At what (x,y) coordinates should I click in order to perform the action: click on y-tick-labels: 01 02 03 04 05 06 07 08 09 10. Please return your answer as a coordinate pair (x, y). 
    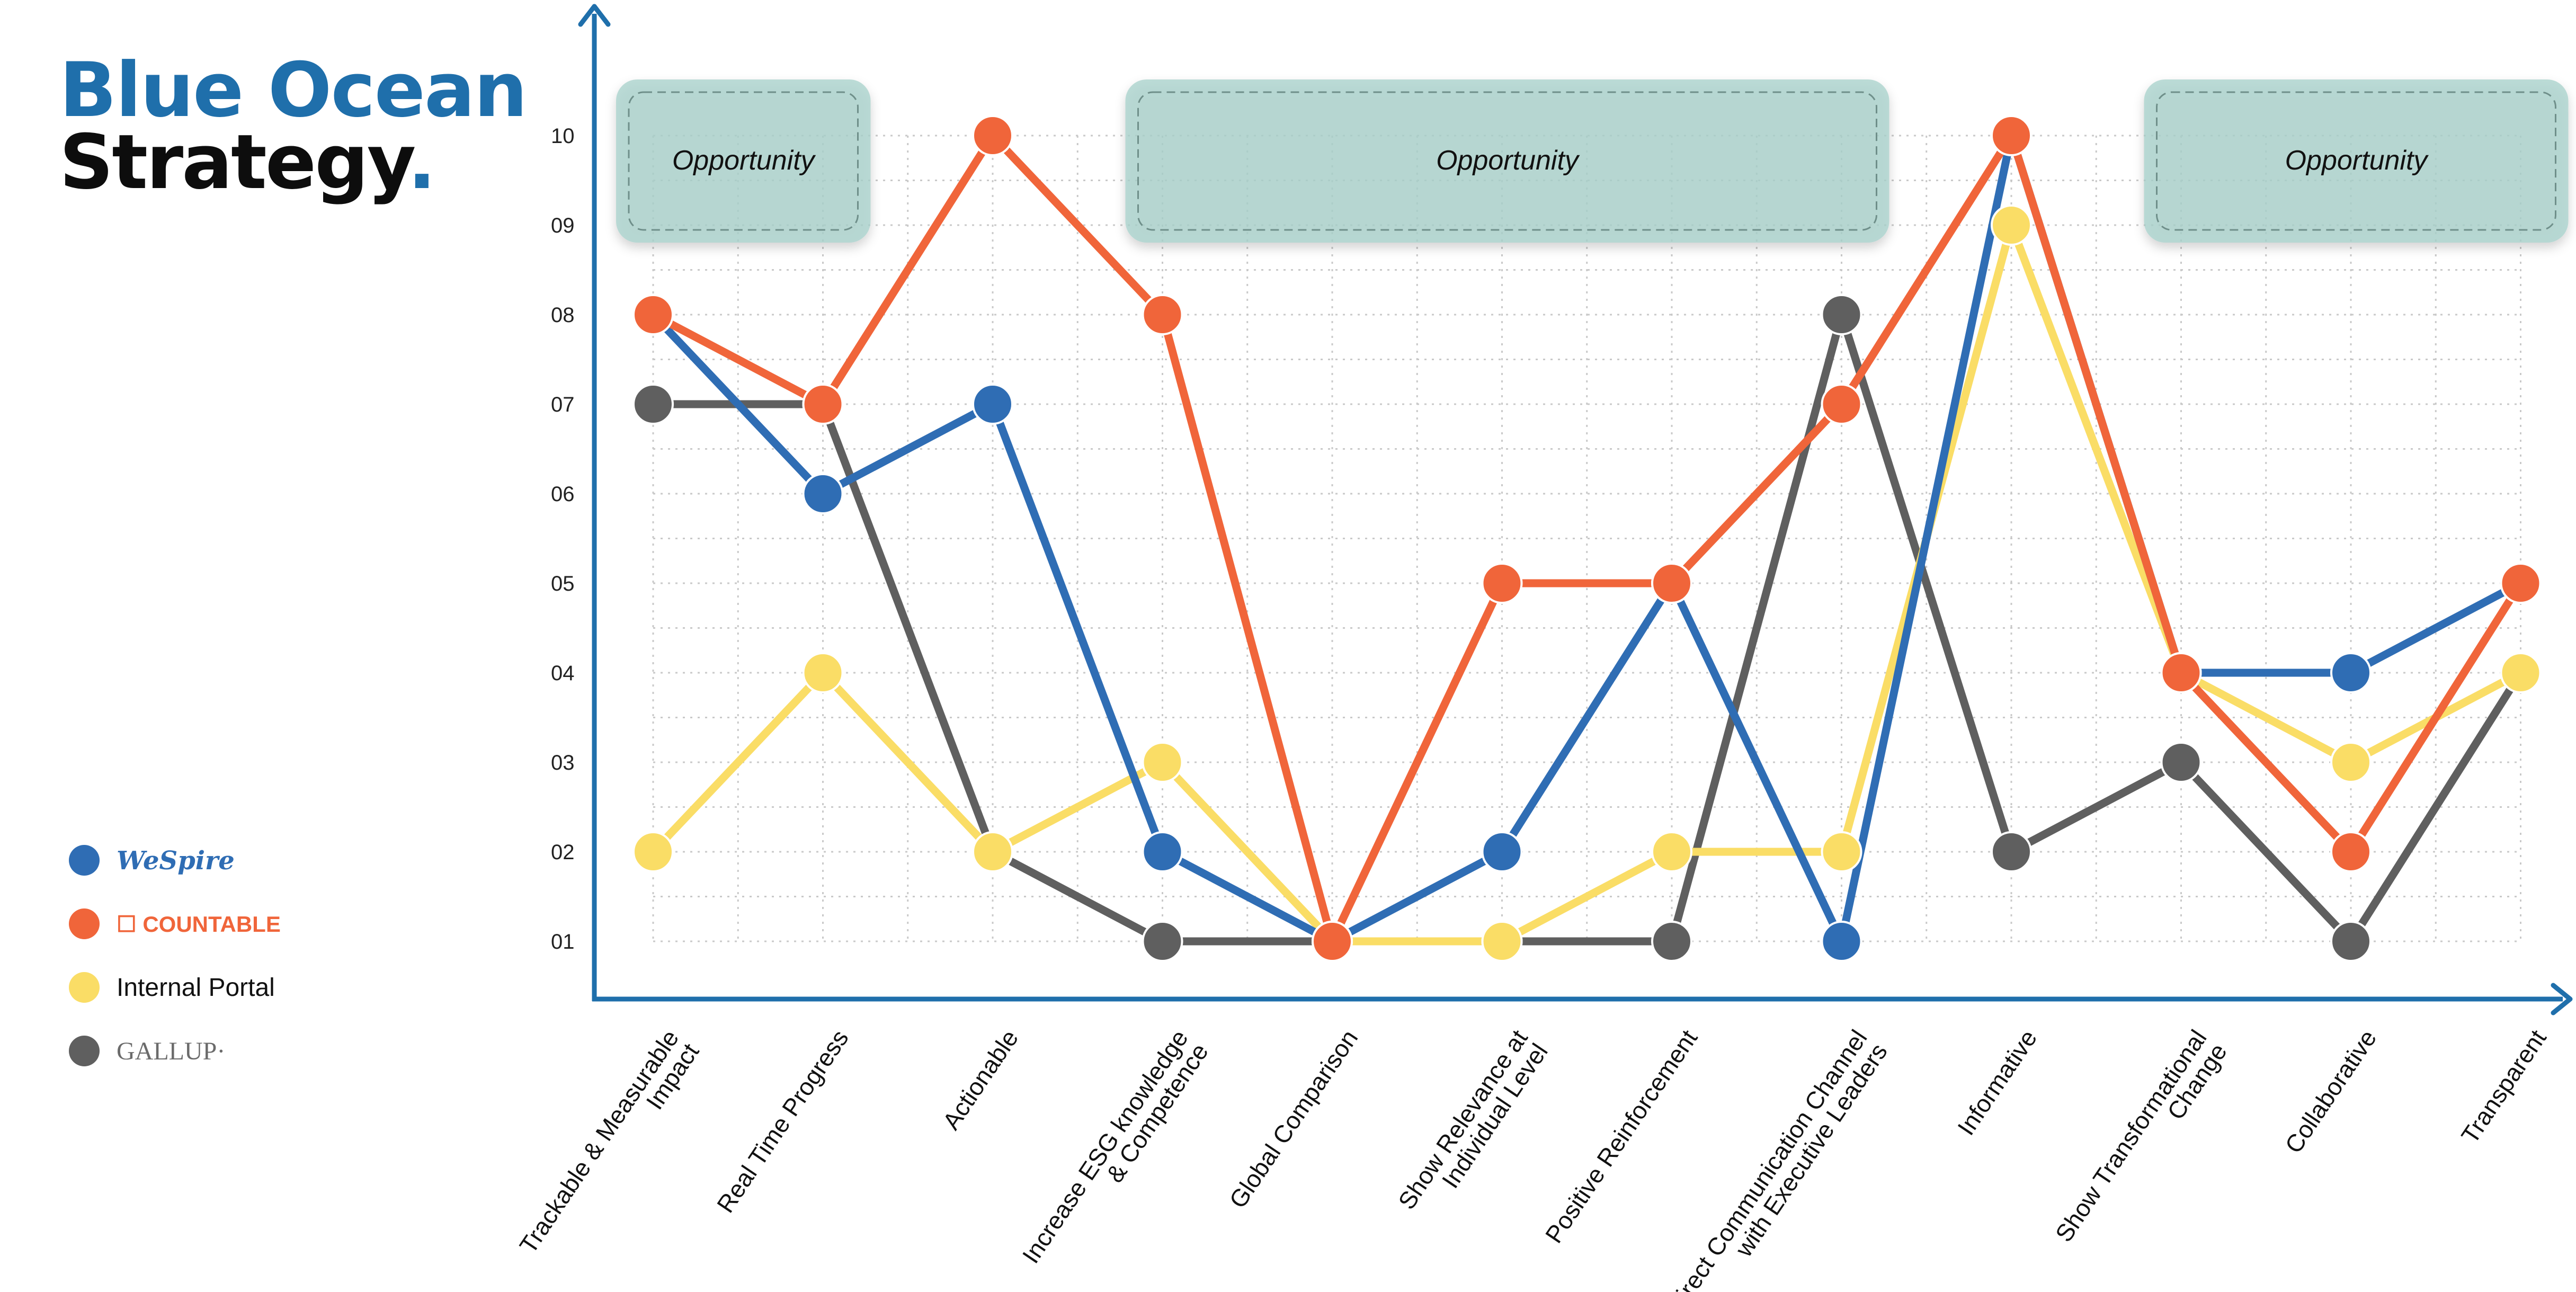
    Looking at the image, I should click on (563, 539).